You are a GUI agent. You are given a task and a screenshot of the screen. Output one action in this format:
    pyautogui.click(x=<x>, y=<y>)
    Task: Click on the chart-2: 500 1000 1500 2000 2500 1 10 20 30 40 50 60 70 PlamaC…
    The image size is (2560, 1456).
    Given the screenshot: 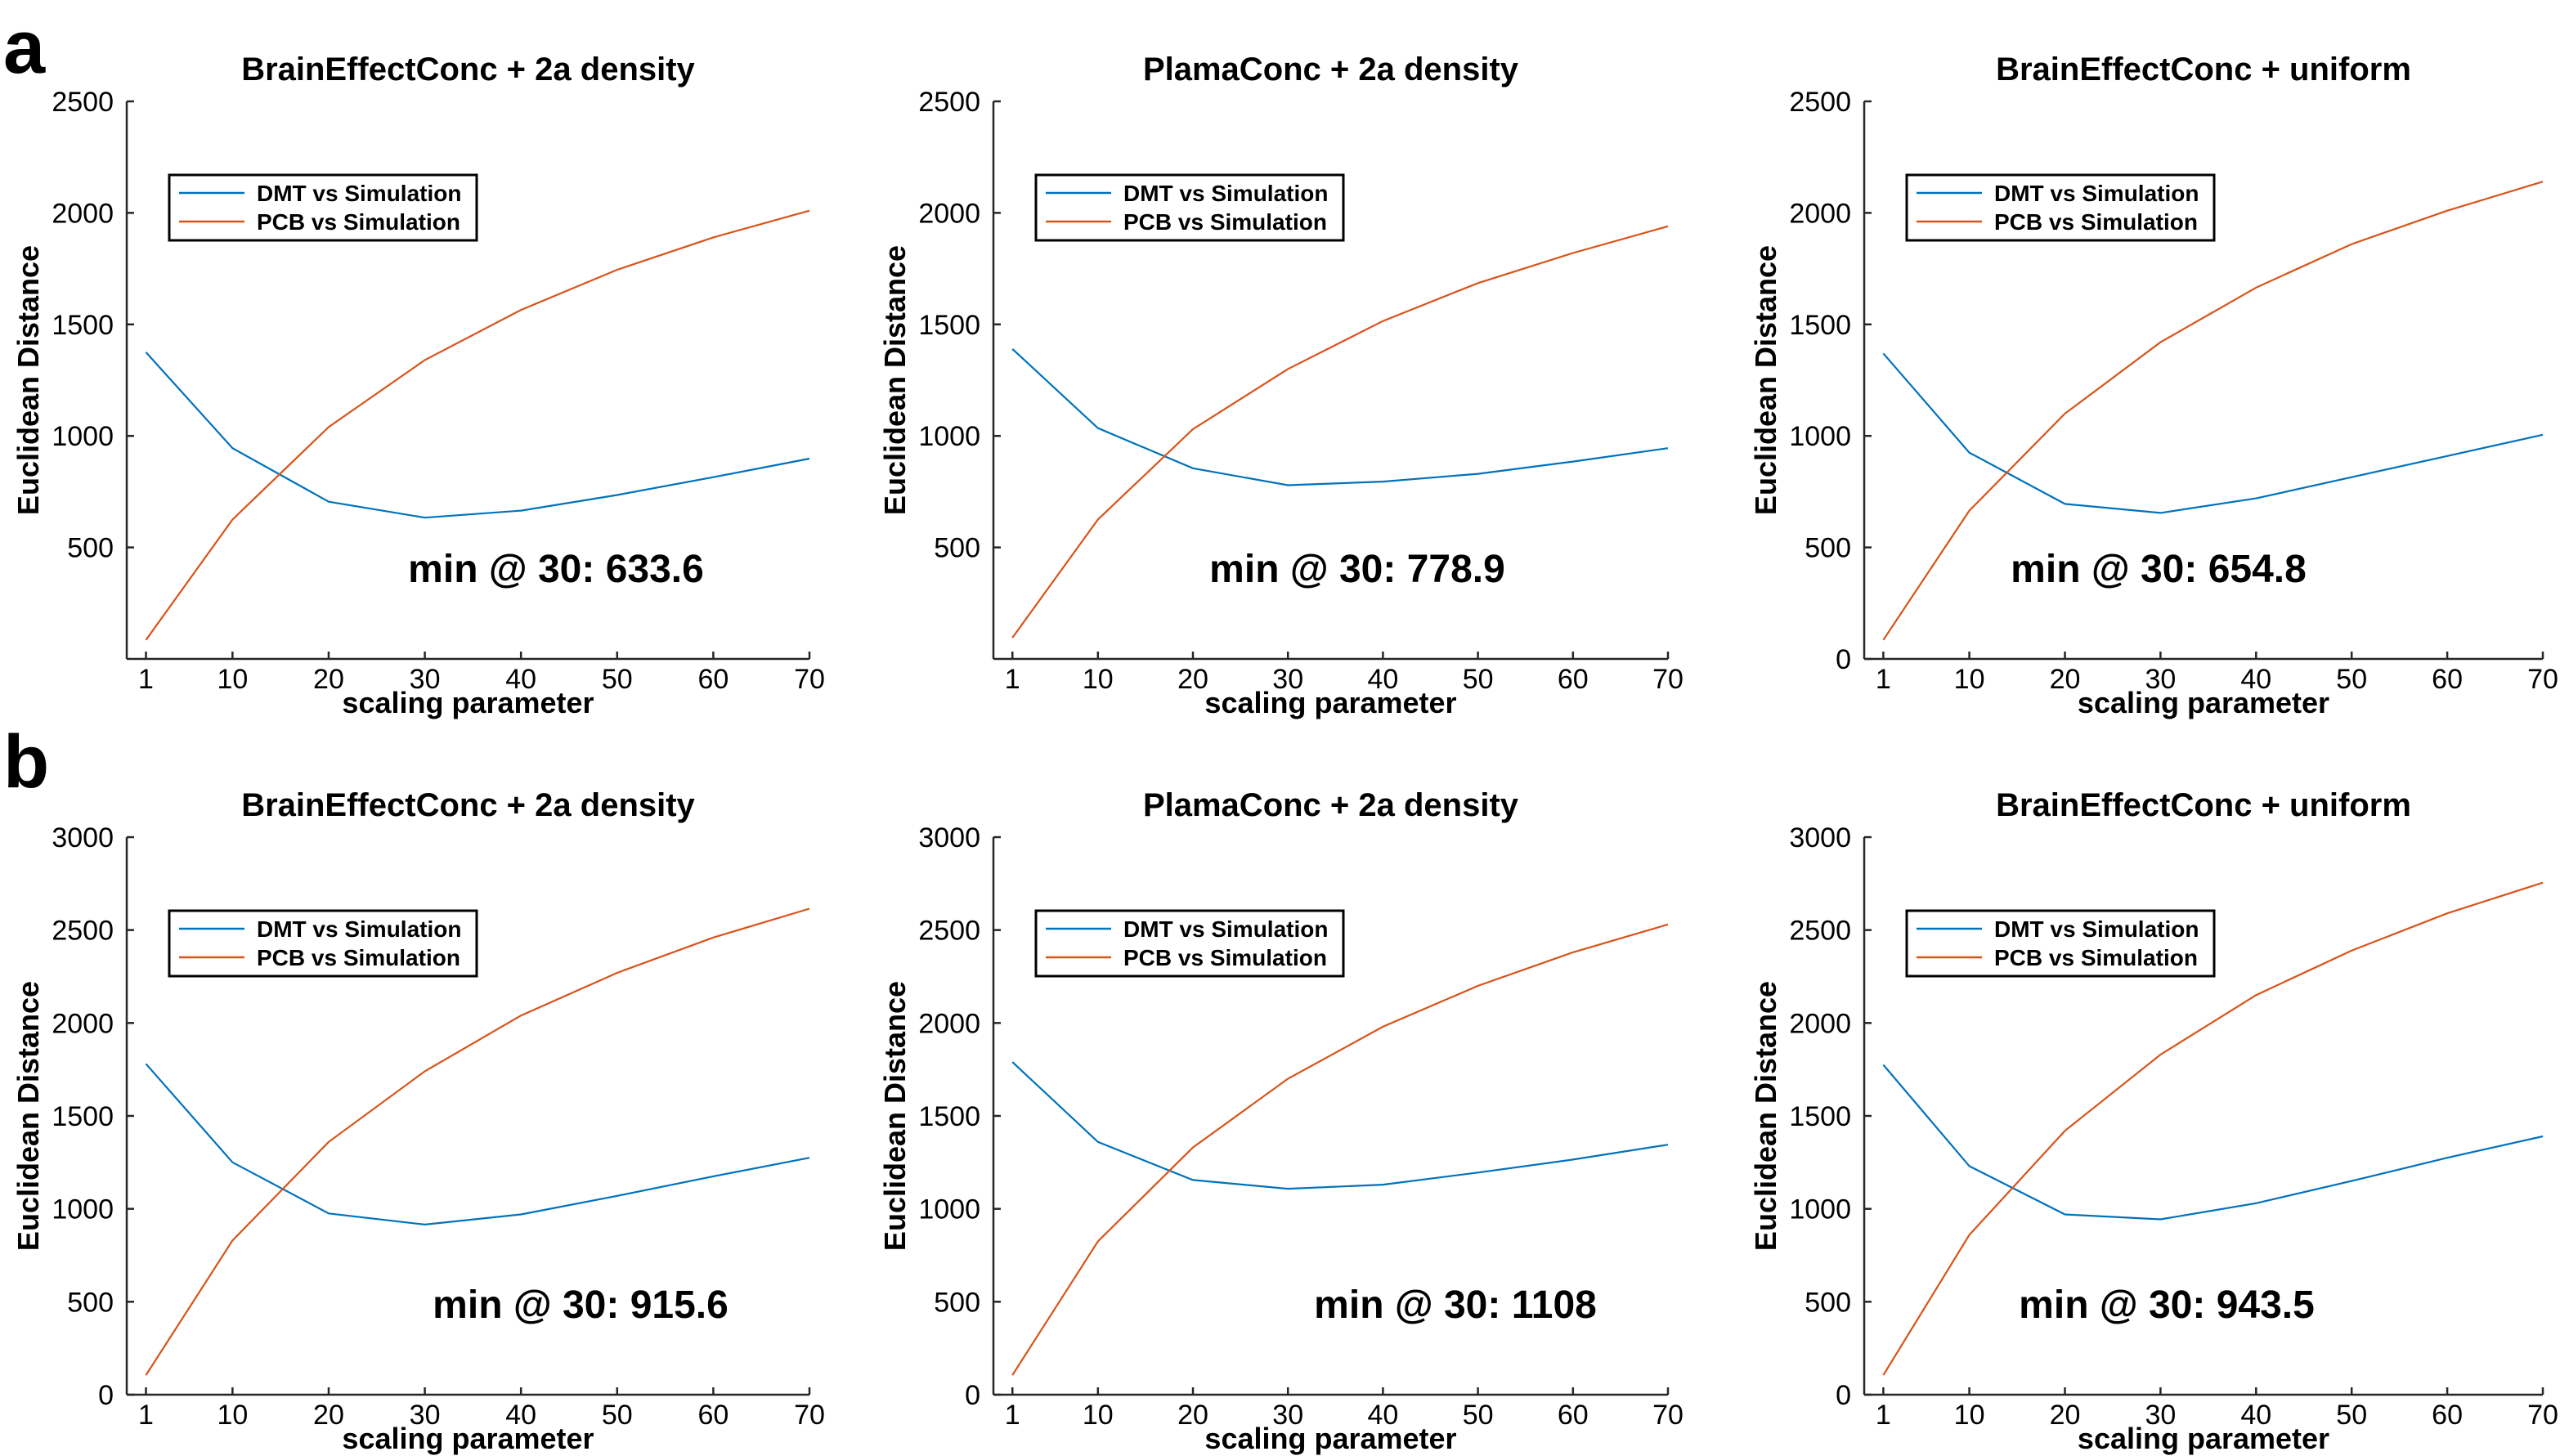 What is the action you would take?
    pyautogui.click(x=1281, y=385)
    